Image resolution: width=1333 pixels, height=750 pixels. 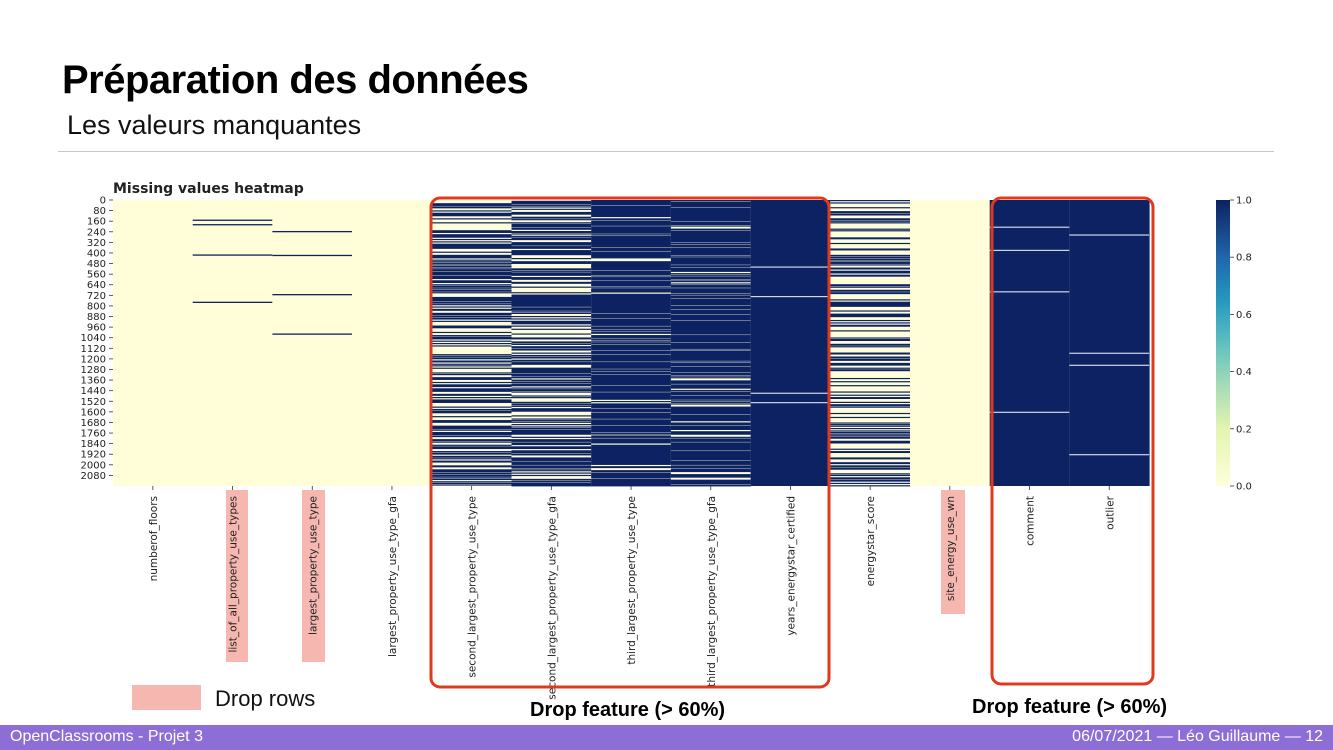 What do you see at coordinates (791, 566) in the screenshot?
I see `x-tick-label: years_energystar_certified` at bounding box center [791, 566].